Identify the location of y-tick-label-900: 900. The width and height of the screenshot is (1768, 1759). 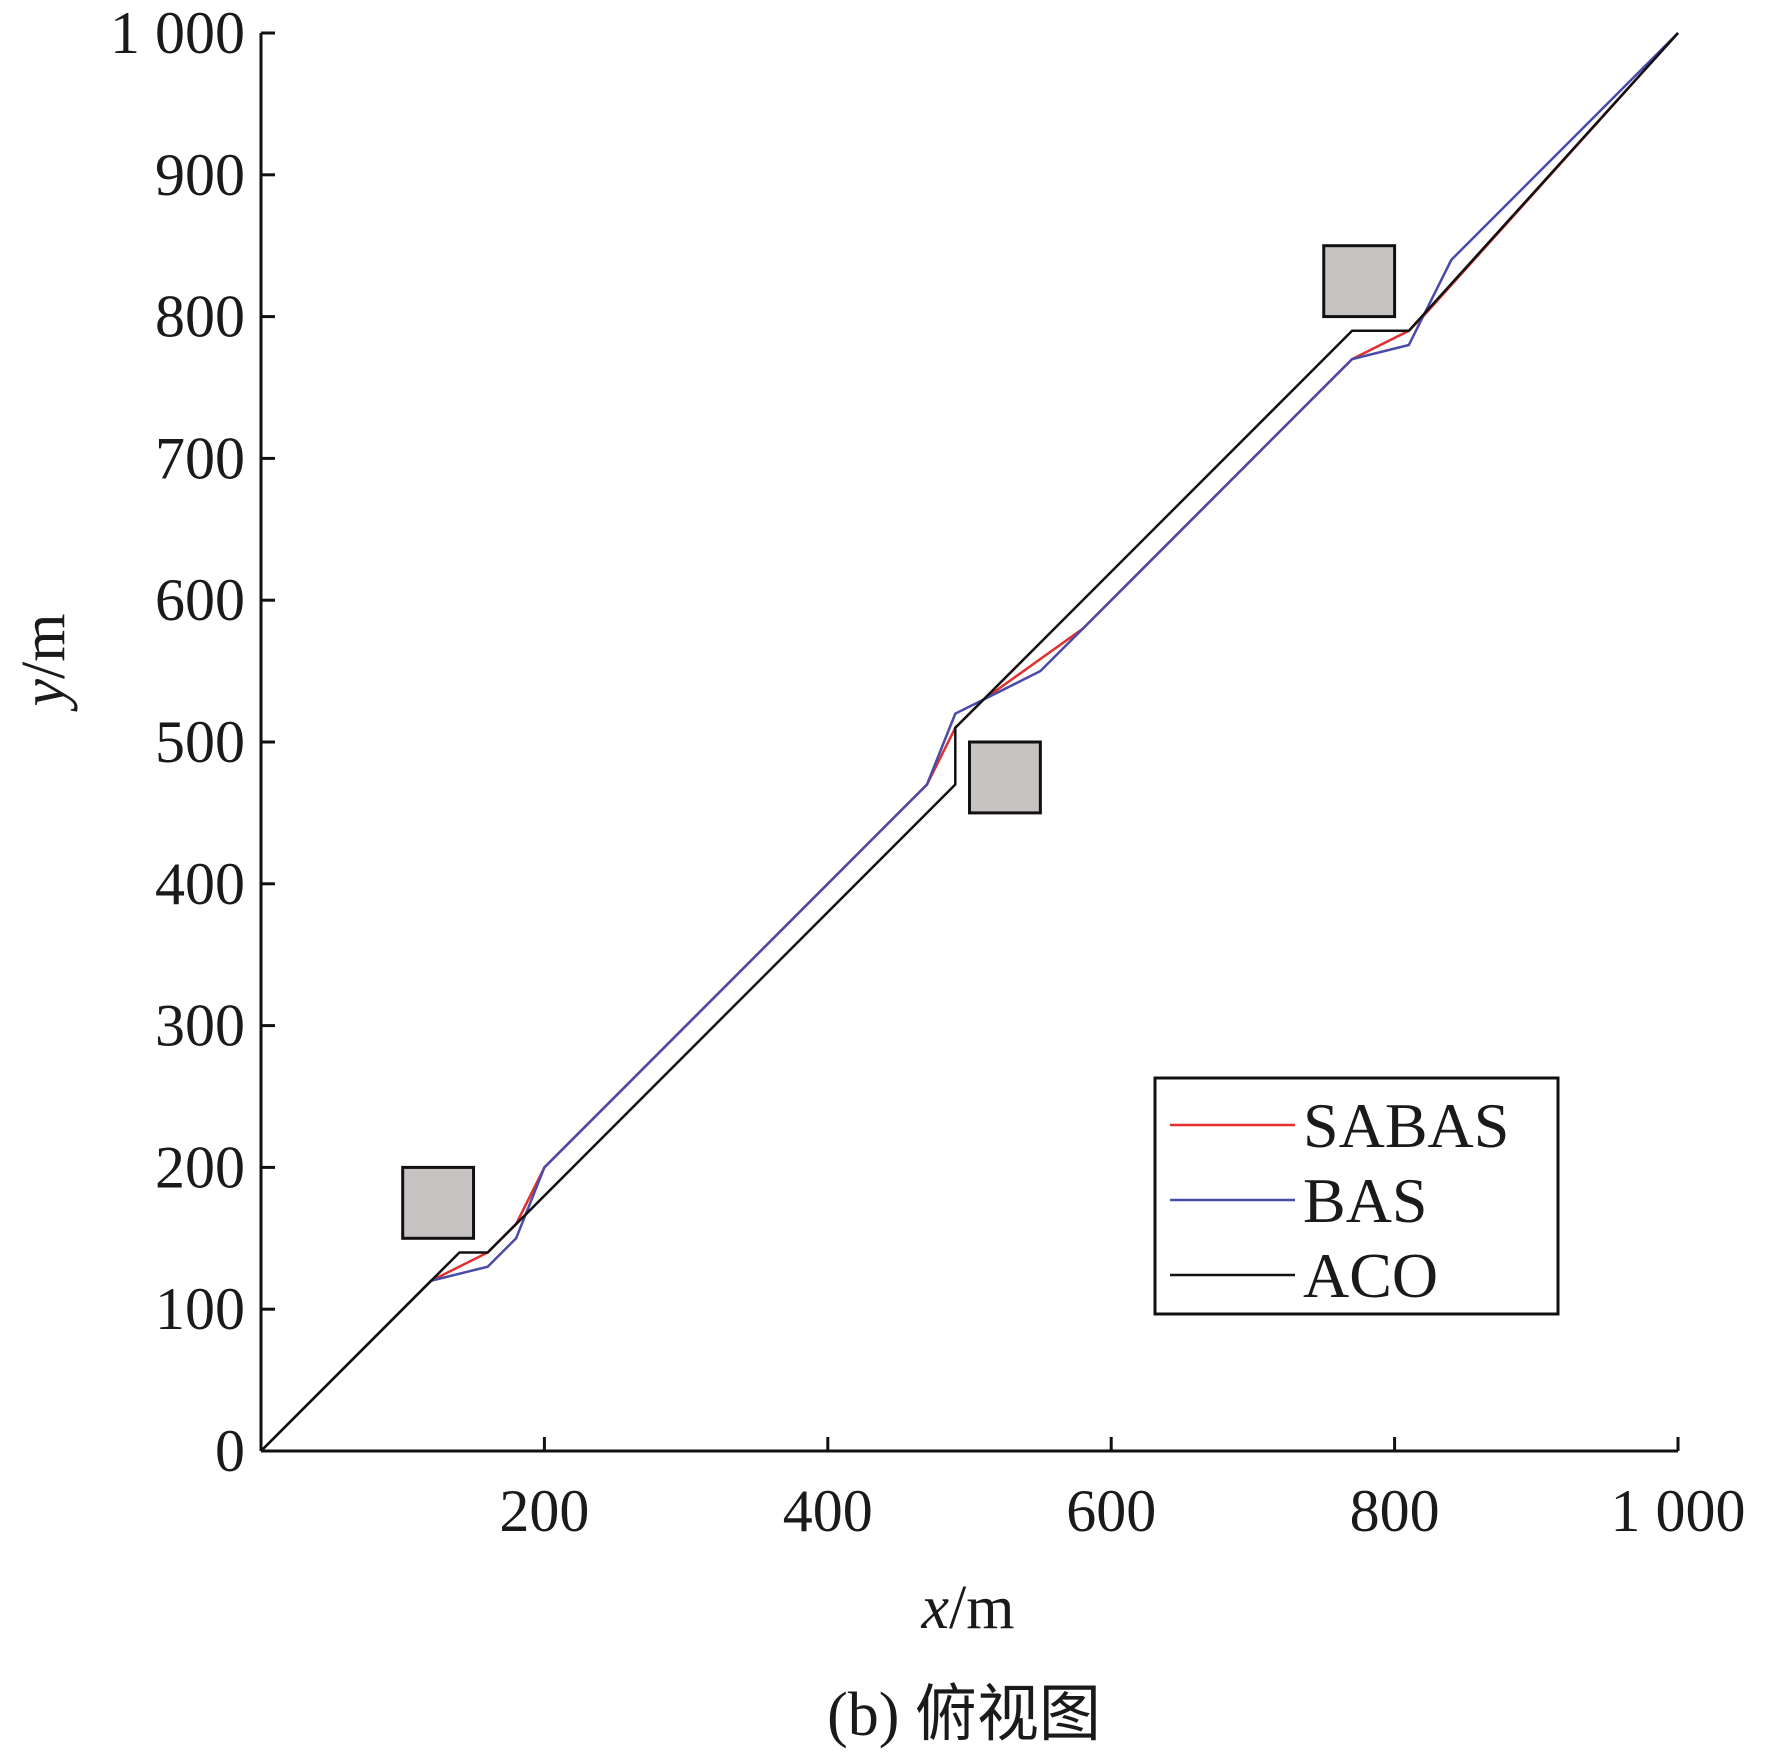
(200, 175).